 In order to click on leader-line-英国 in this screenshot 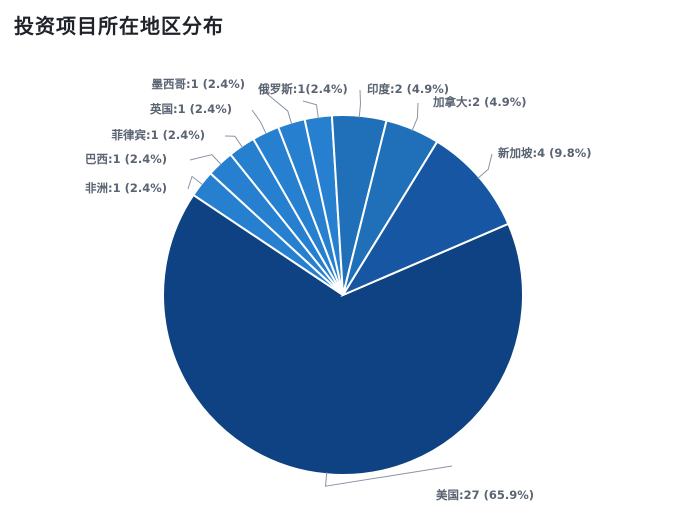, I will do `click(259, 122)`.